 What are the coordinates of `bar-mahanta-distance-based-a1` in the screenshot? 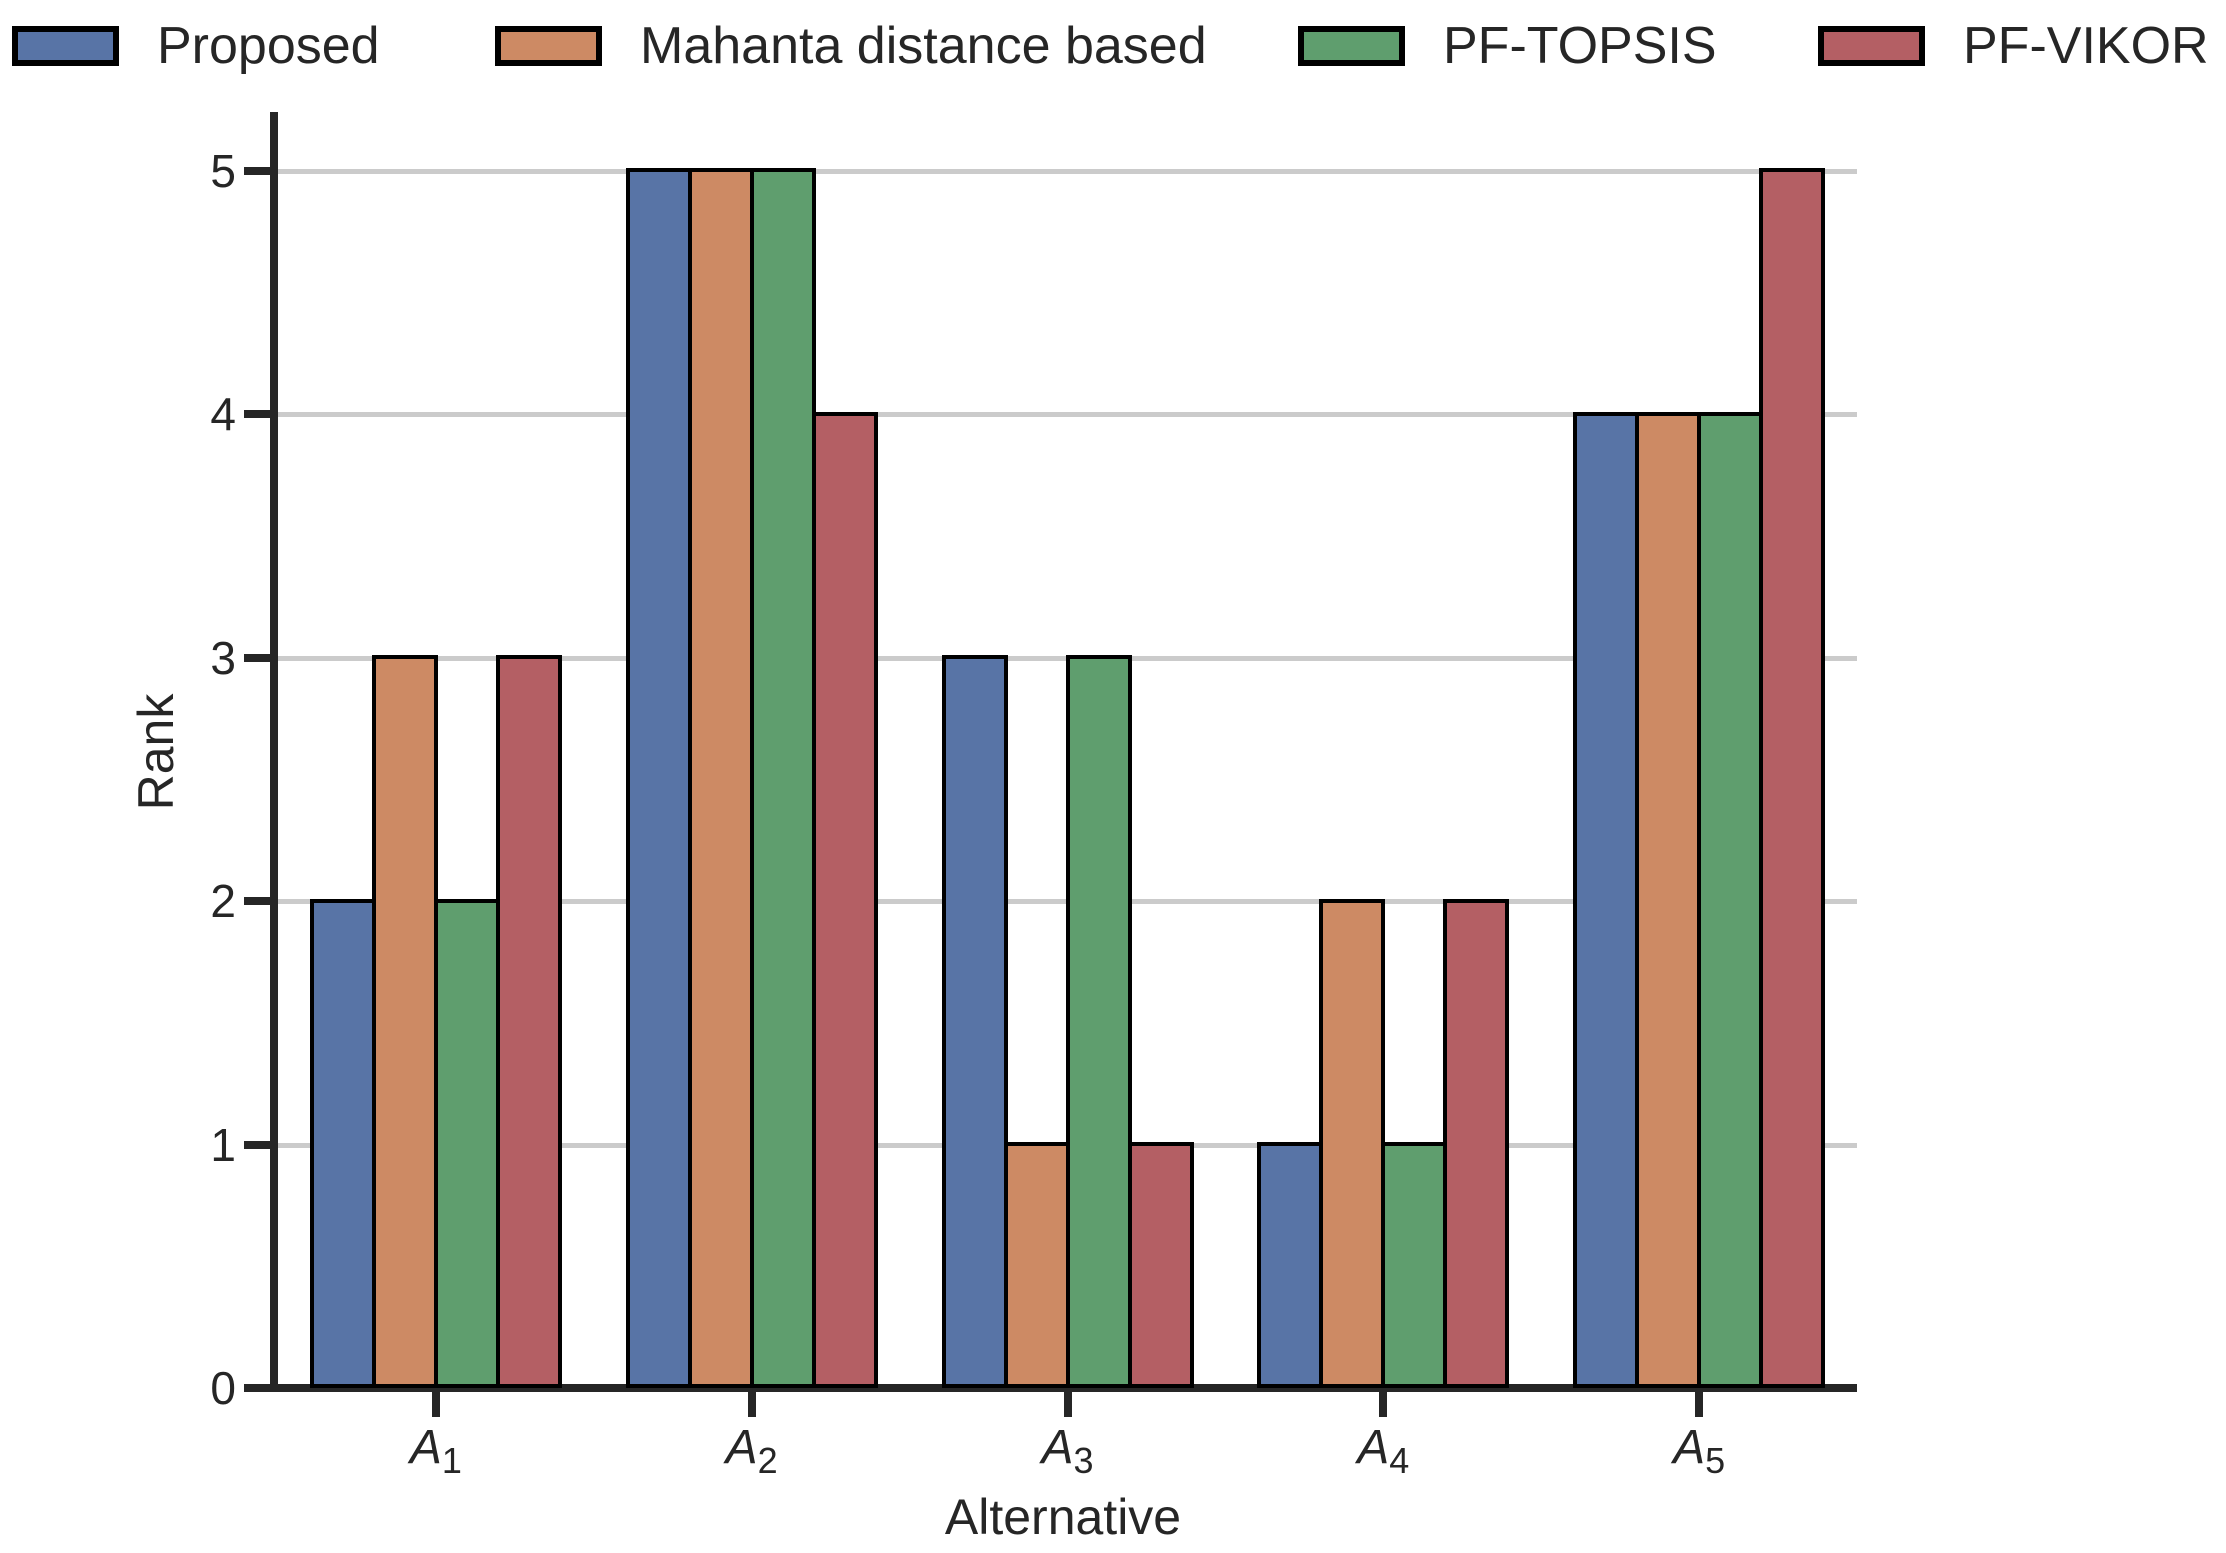 It's located at (404, 1021).